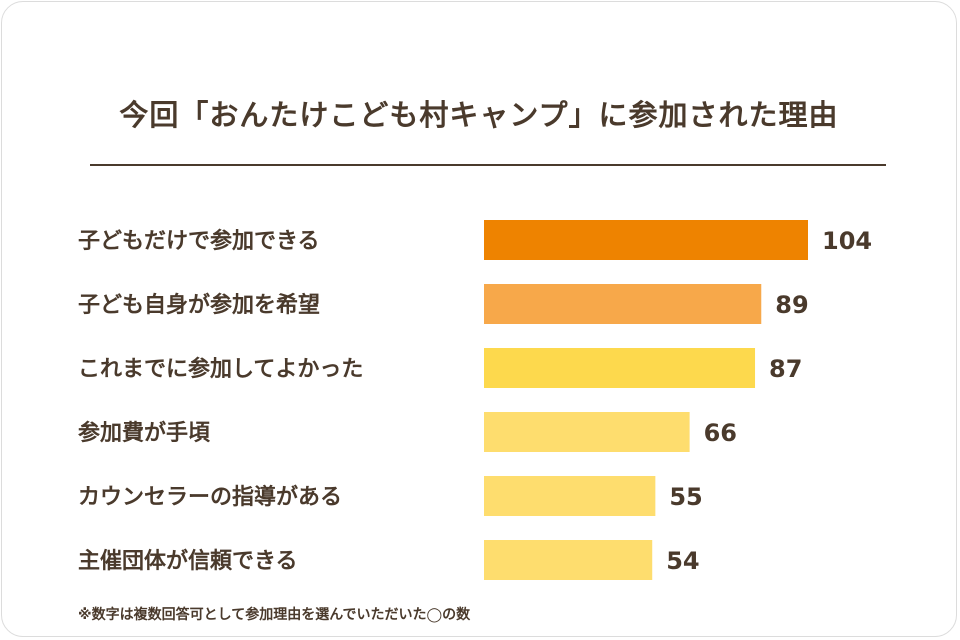 The height and width of the screenshot is (640, 960). What do you see at coordinates (791, 305) in the screenshot?
I see `value-label: 89` at bounding box center [791, 305].